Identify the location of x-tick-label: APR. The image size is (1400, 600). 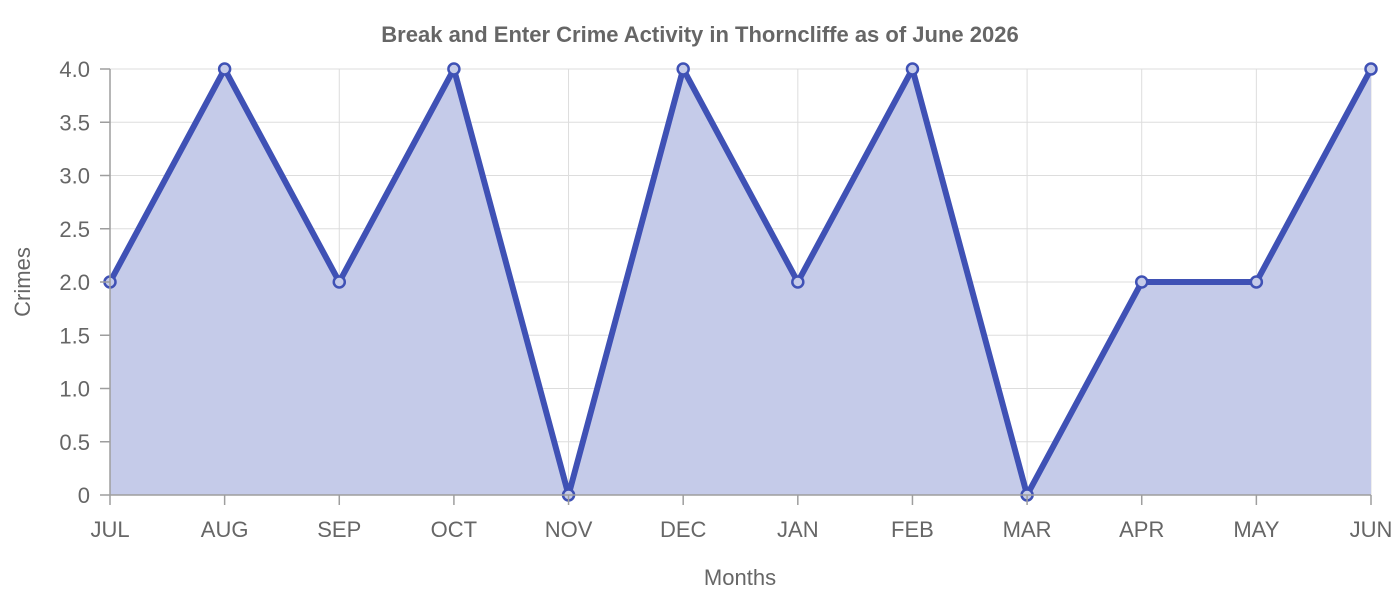
(1141, 529).